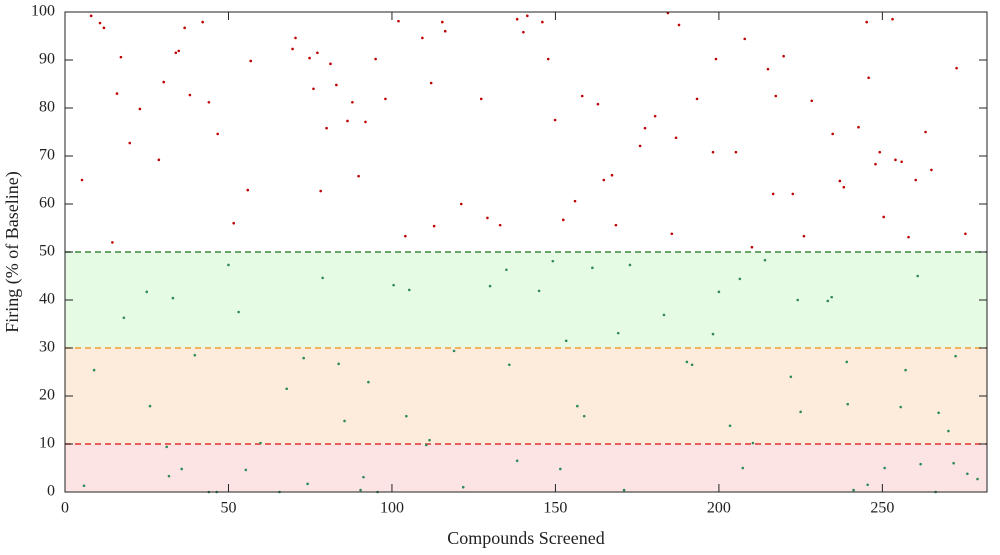 Image resolution: width=1000 pixels, height=555 pixels. What do you see at coordinates (555, 508) in the screenshot?
I see `x-tick-label: 150` at bounding box center [555, 508].